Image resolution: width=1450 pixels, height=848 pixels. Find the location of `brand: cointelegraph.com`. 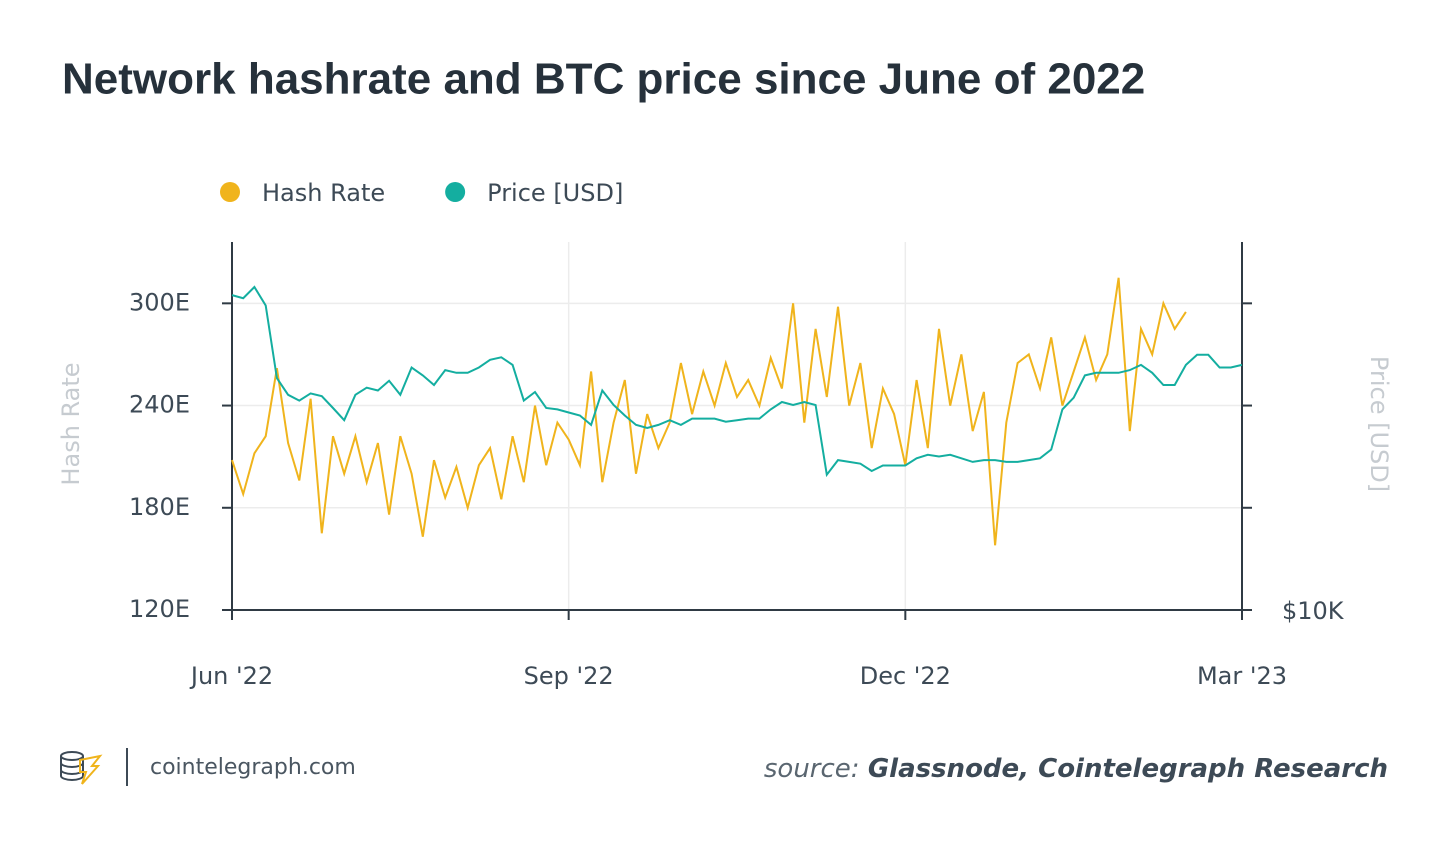

brand: cointelegraph.com is located at coordinates (253, 767).